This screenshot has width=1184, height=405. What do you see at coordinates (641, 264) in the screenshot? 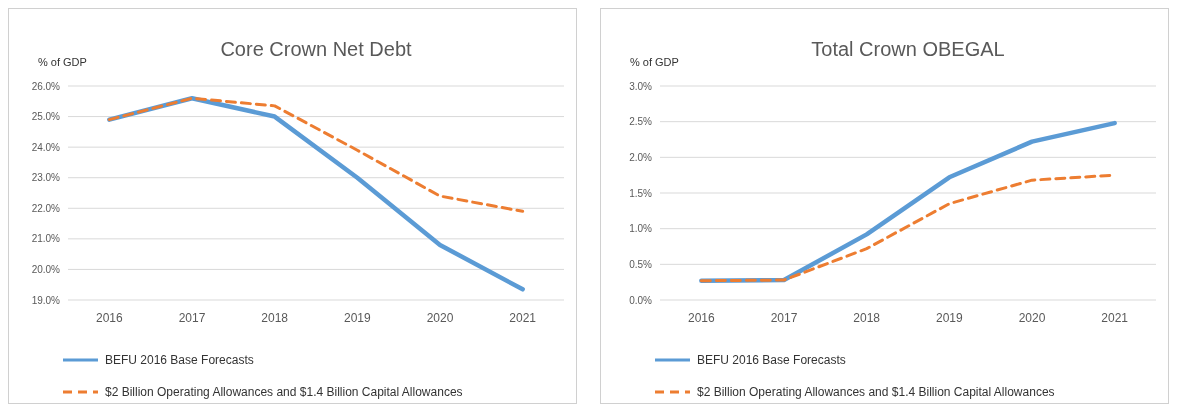
I see `y-tick-label: 0.5%` at bounding box center [641, 264].